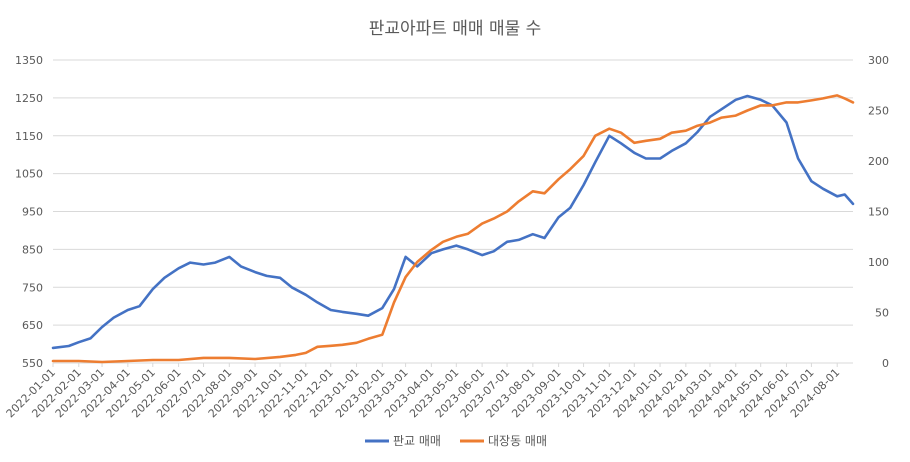 This screenshot has width=910, height=462. I want to click on legend-label: 대장동 매매, so click(517, 441).